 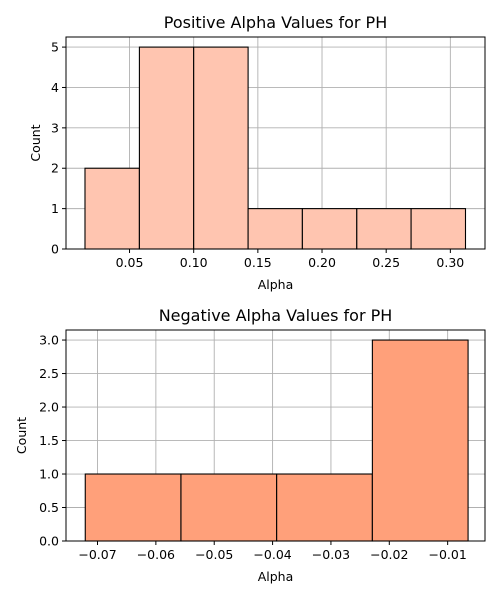 What do you see at coordinates (49, 541) in the screenshot?
I see `y-tick-label: 0.0` at bounding box center [49, 541].